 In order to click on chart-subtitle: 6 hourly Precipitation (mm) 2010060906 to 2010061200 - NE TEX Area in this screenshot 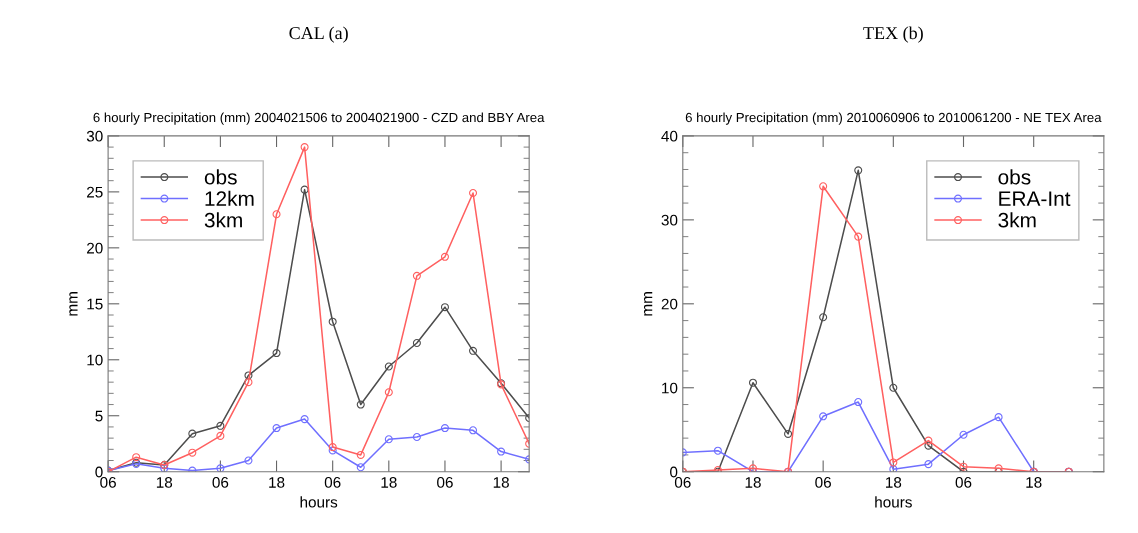, I will do `click(893, 118)`.